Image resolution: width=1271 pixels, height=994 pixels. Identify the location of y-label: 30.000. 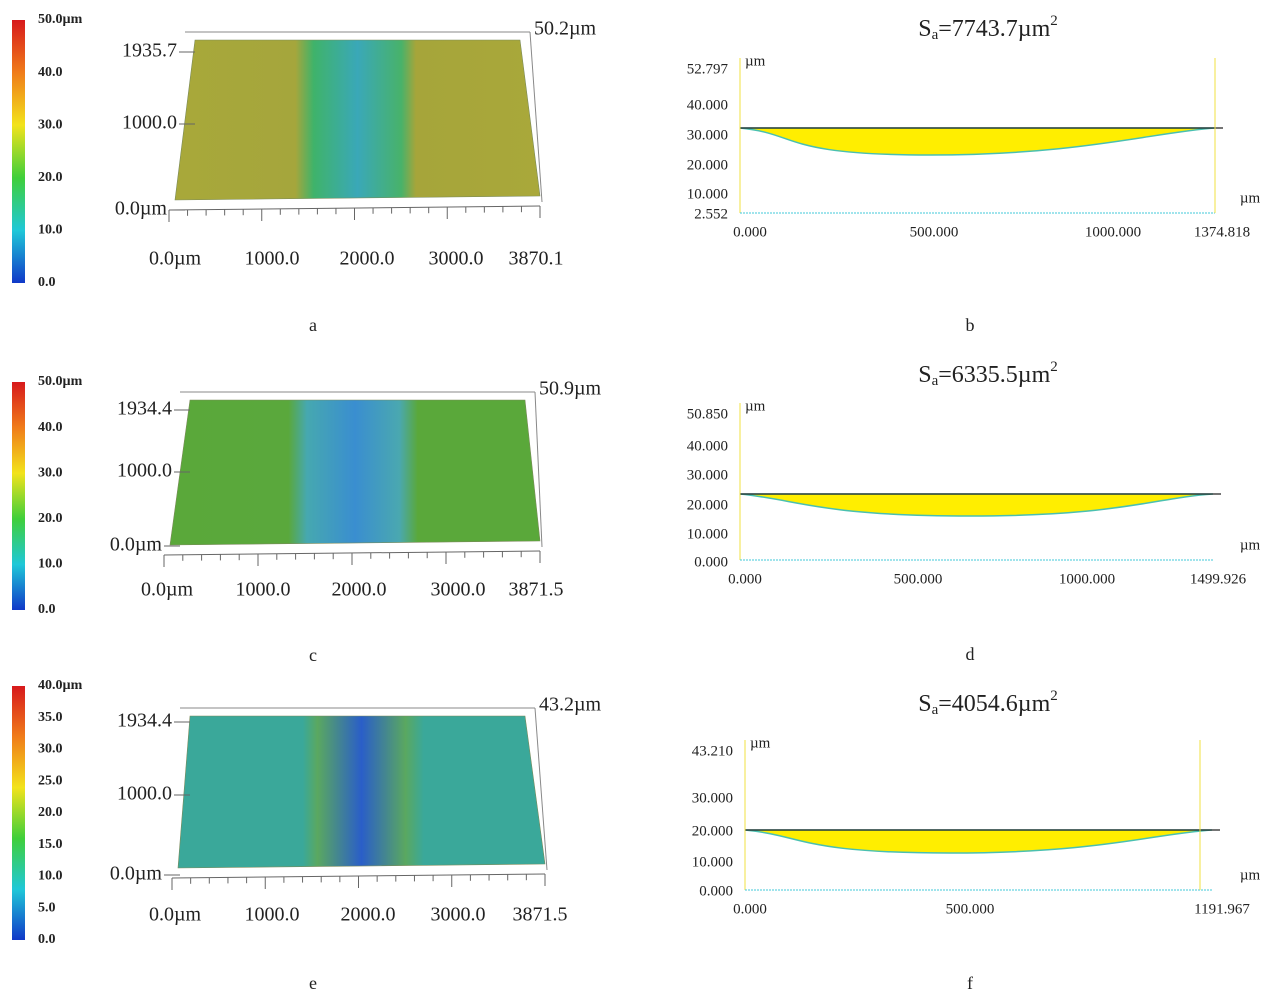
(712, 798).